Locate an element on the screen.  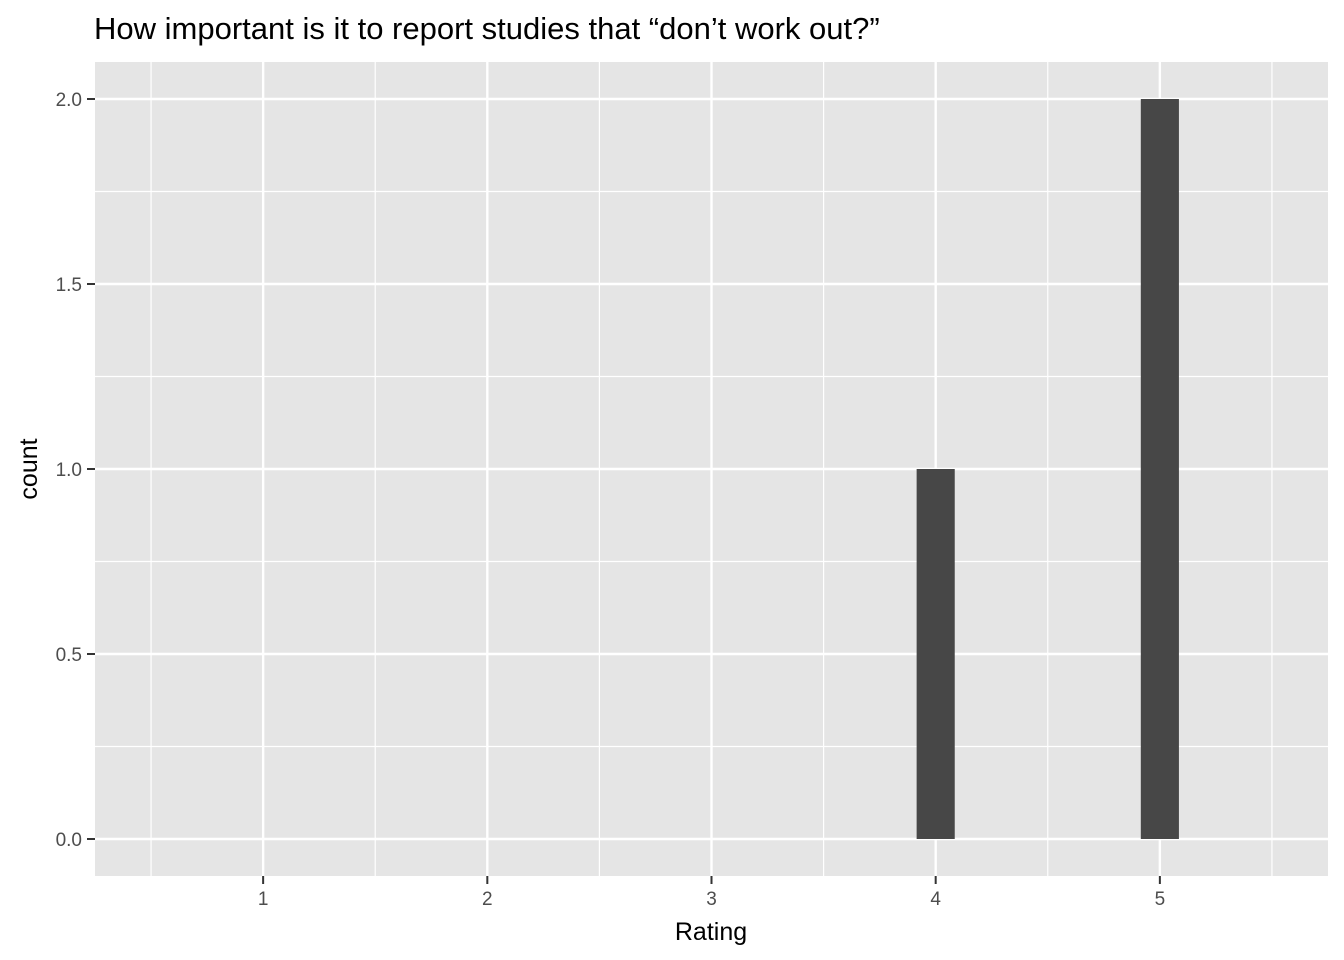
y-tick-label: 2.0 is located at coordinates (69, 100).